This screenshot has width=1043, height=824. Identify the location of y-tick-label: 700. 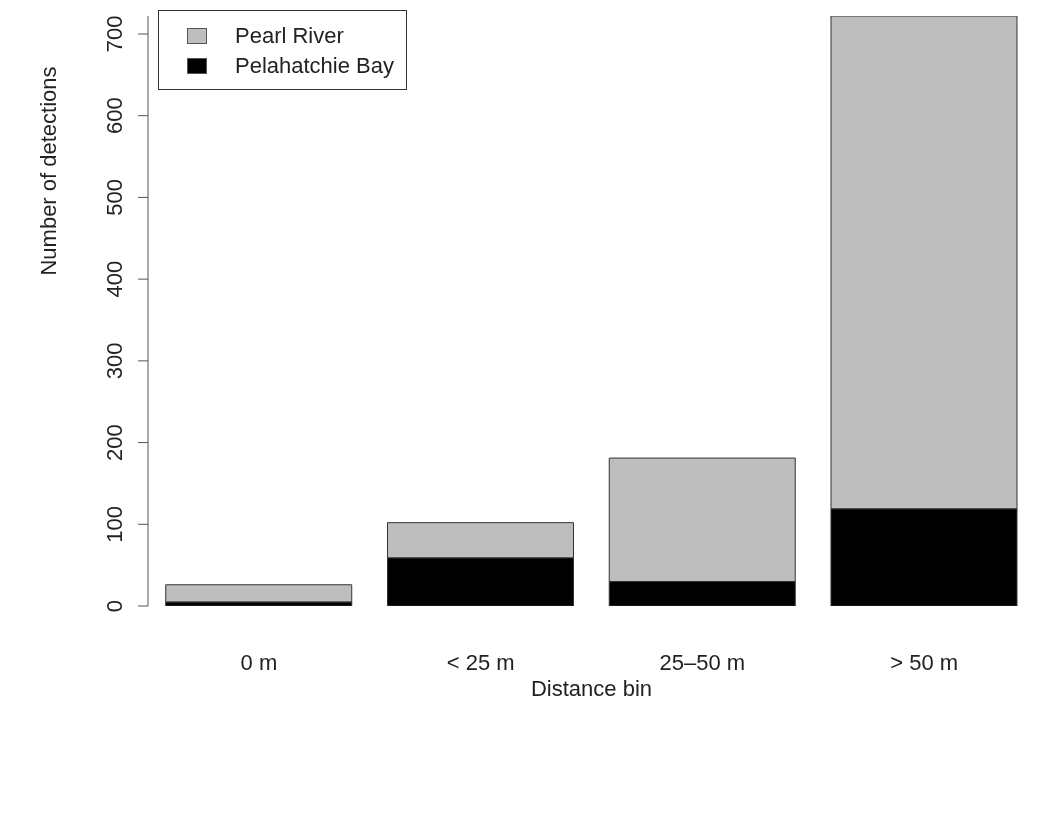
(114, 34).